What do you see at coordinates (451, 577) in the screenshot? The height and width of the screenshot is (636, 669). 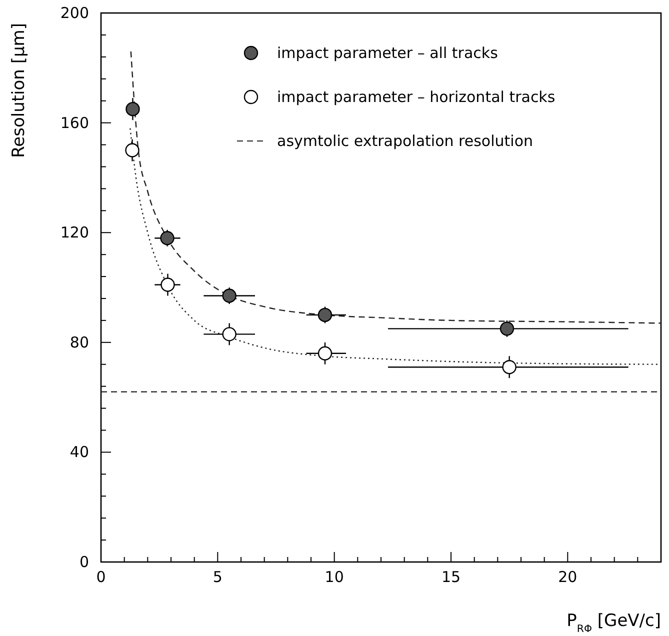 I see `x-tick-label: 15` at bounding box center [451, 577].